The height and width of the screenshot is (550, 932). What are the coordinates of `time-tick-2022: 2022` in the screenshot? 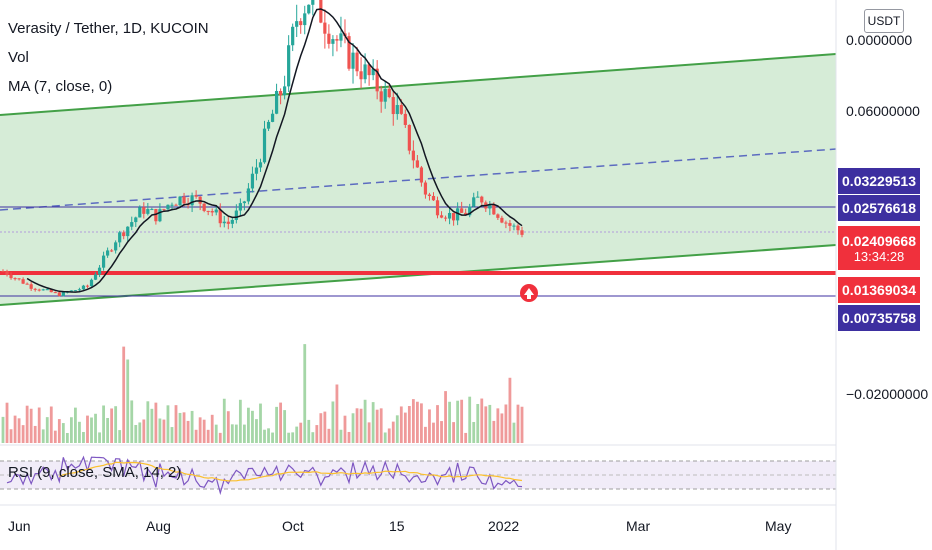 It's located at (504, 526).